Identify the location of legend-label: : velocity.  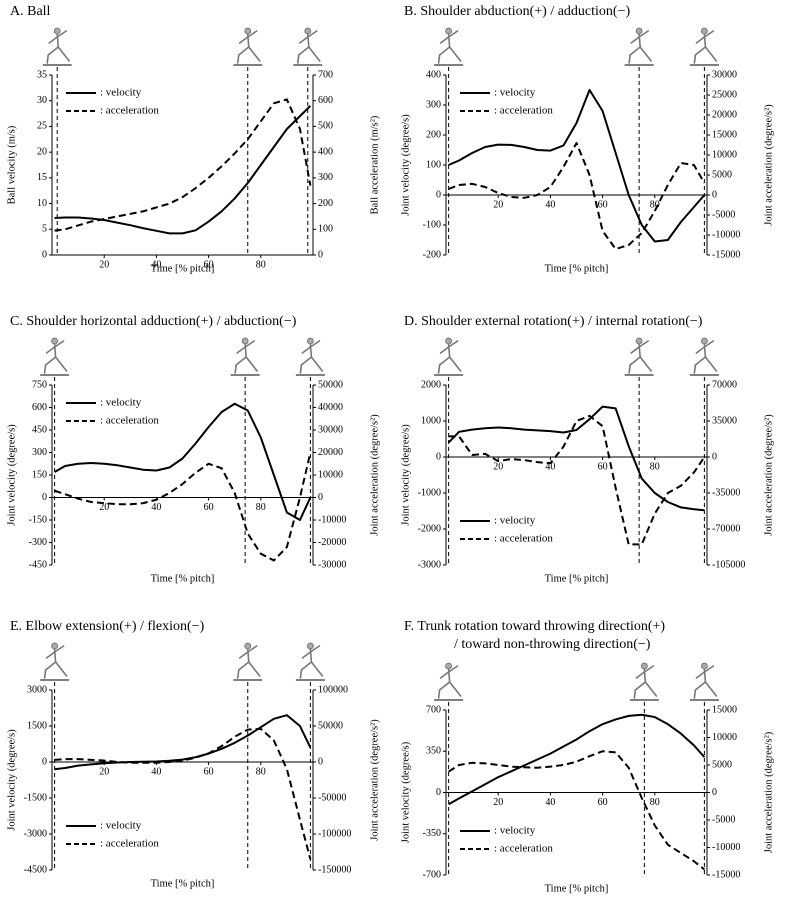
(515, 521).